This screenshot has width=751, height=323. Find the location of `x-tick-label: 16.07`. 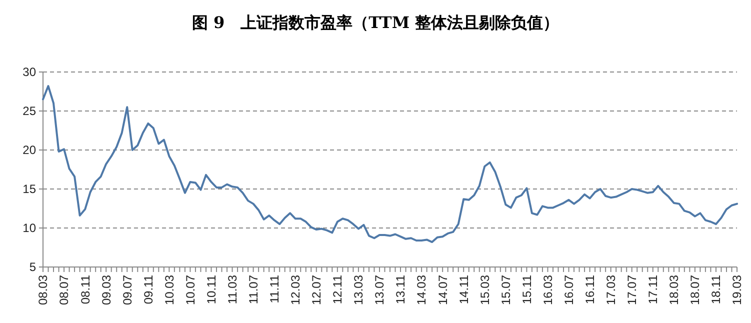

x-tick-label: 16.07 is located at coordinates (569, 290).